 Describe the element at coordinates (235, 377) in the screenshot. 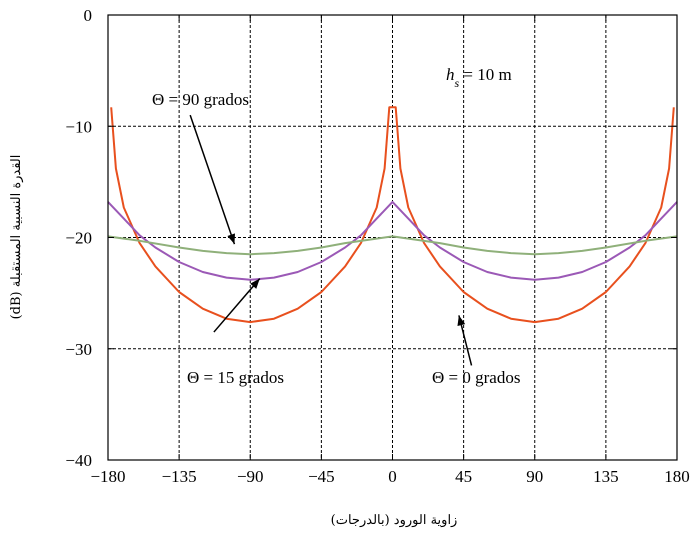

I see `annotation-theta-15: Θ = 15 grados` at that location.